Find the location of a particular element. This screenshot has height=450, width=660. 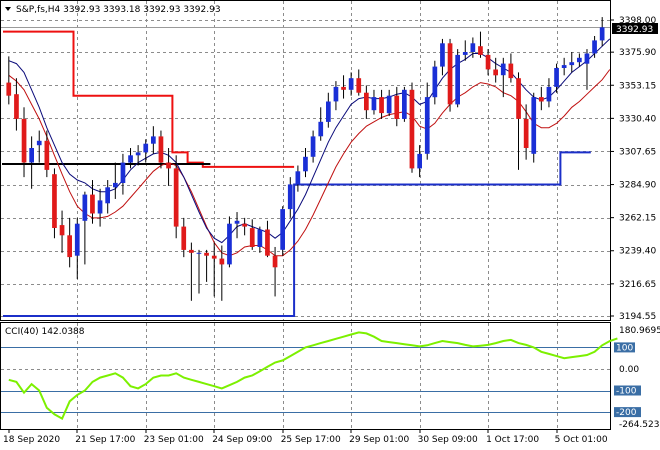

price-tick-label: 3194.55 is located at coordinates (637, 317).